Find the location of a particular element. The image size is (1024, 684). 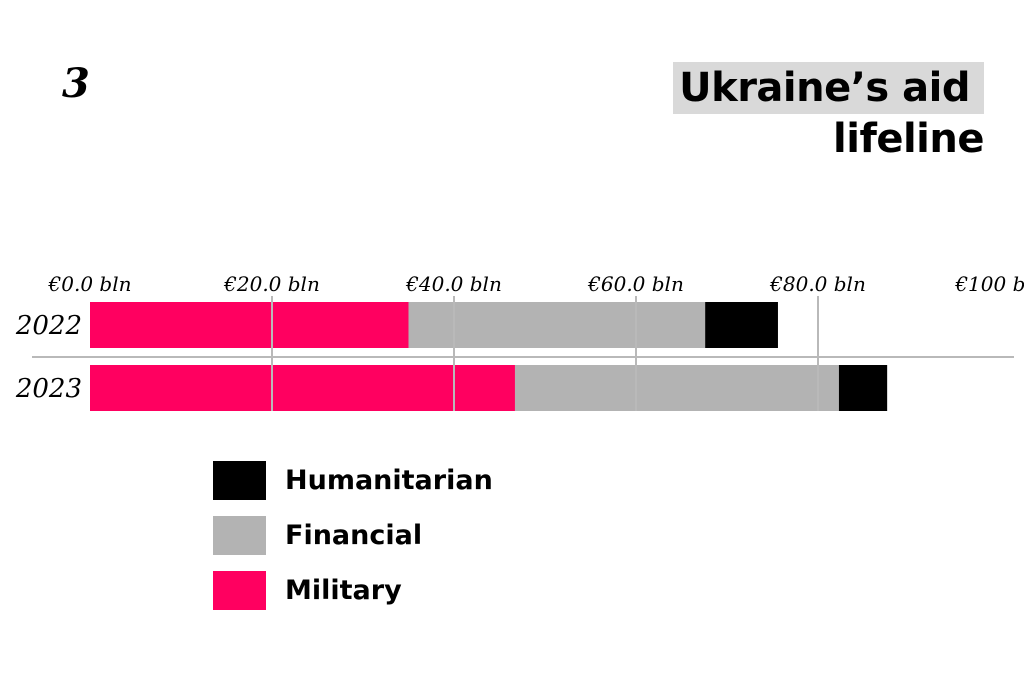

bar-2023-humanitarian is located at coordinates (863, 388).